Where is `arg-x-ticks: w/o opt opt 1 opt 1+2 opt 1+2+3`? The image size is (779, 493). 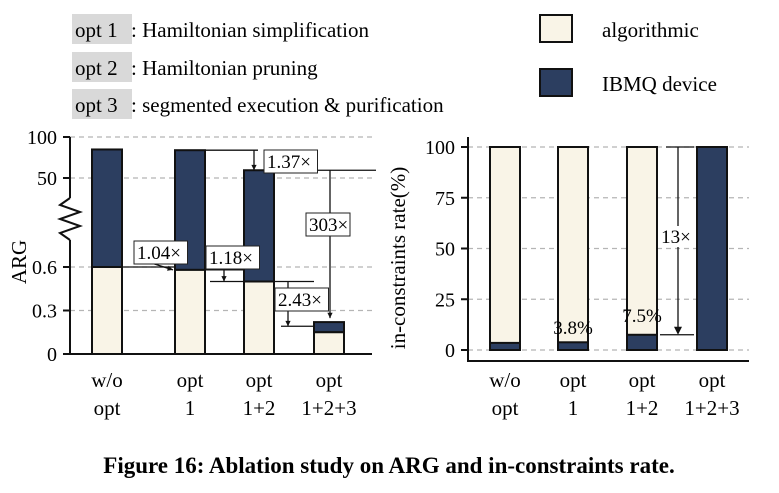 arg-x-ticks: w/o opt opt 1 opt 1+2 opt 1+2+3 is located at coordinates (223, 394).